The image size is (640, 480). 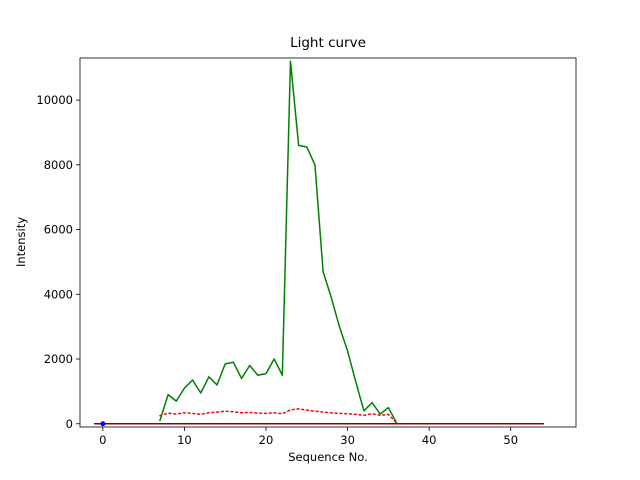 I want to click on chart-title: Light curve, so click(x=328, y=43).